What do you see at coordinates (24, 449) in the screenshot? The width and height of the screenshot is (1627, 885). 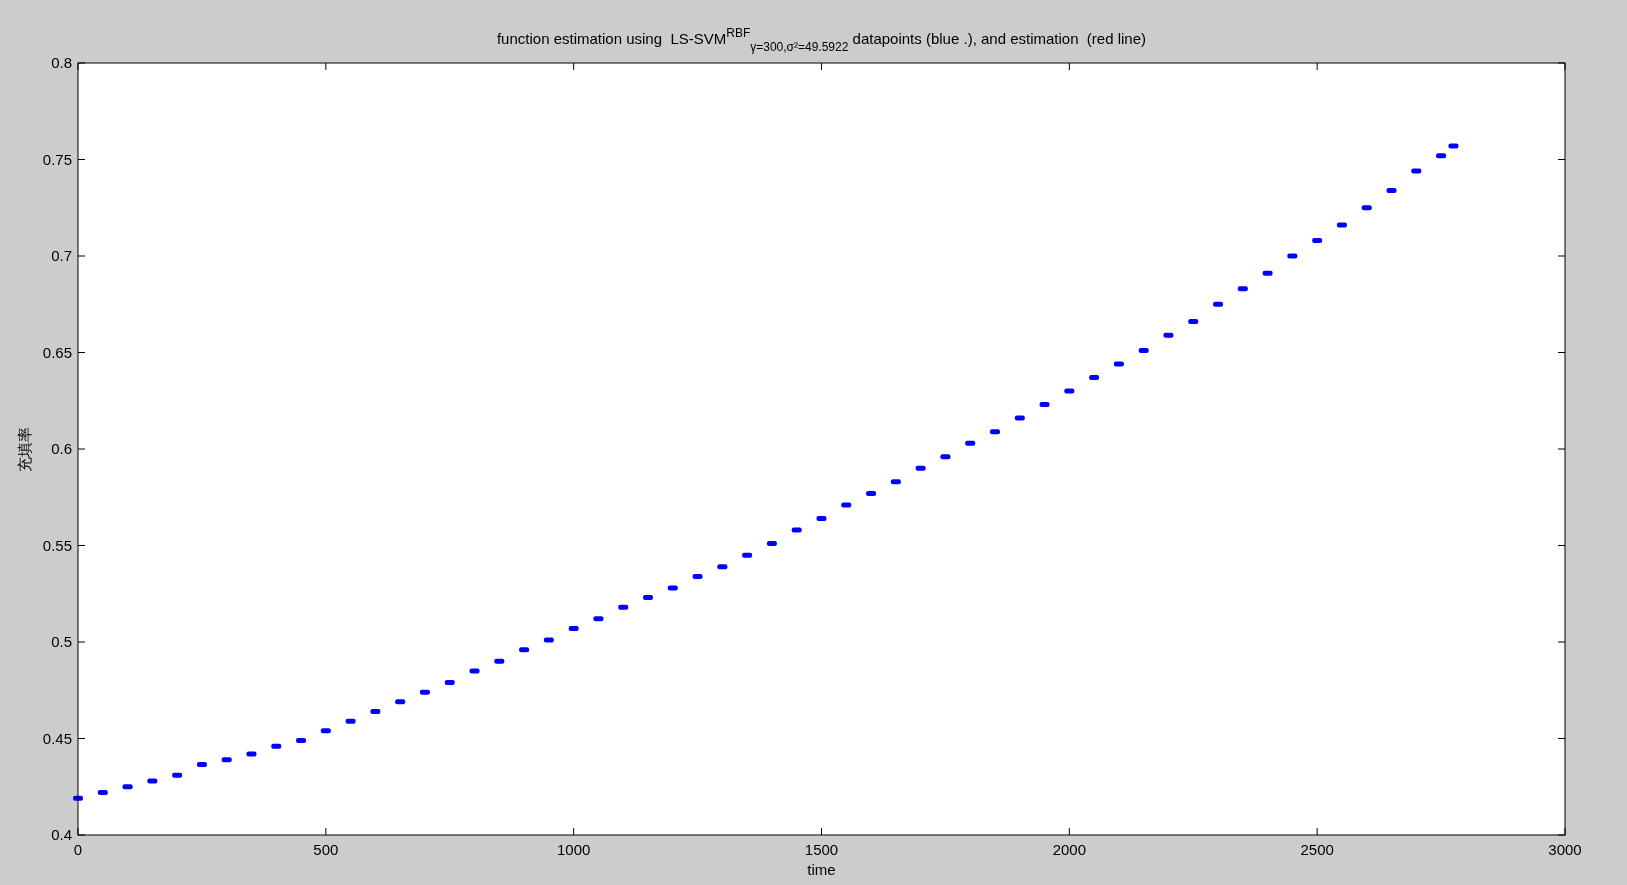 I see `y-axis-title: 充填率` at bounding box center [24, 449].